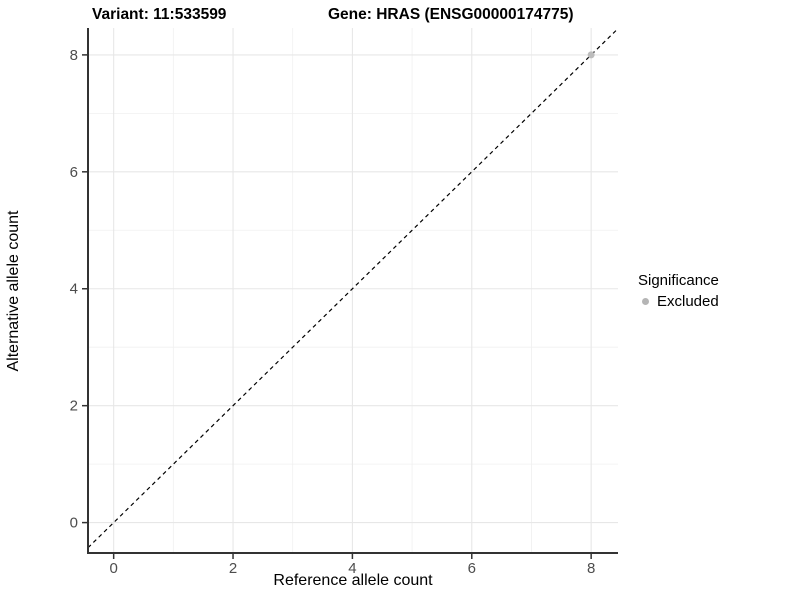 Image resolution: width=800 pixels, height=600 pixels. What do you see at coordinates (645, 301) in the screenshot?
I see `excluded-point-icon` at bounding box center [645, 301].